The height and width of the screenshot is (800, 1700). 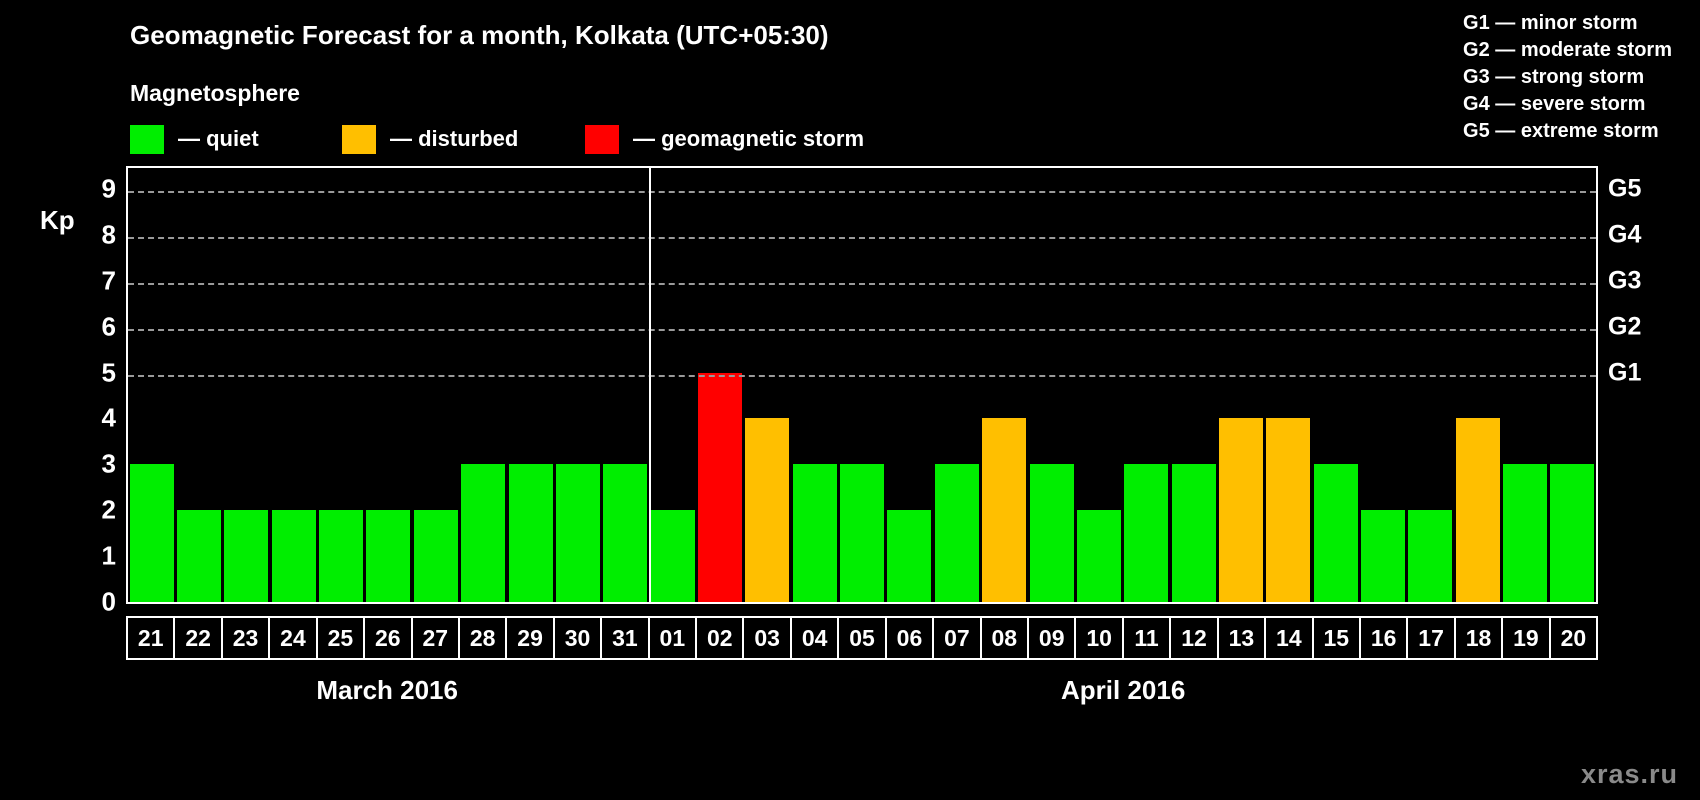 I want to click on g-scale-row: G3 — strong storm, so click(x=1554, y=77).